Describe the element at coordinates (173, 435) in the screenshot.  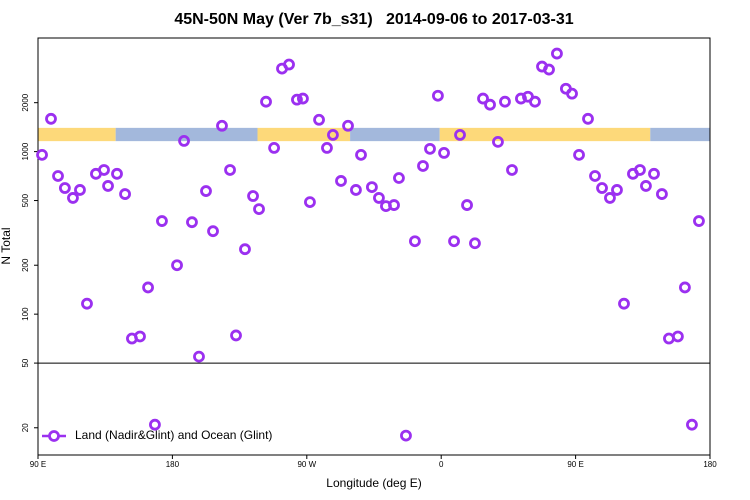
I see `legend-label: Land (Nadir&Glint) and Ocean (Glint)` at that location.